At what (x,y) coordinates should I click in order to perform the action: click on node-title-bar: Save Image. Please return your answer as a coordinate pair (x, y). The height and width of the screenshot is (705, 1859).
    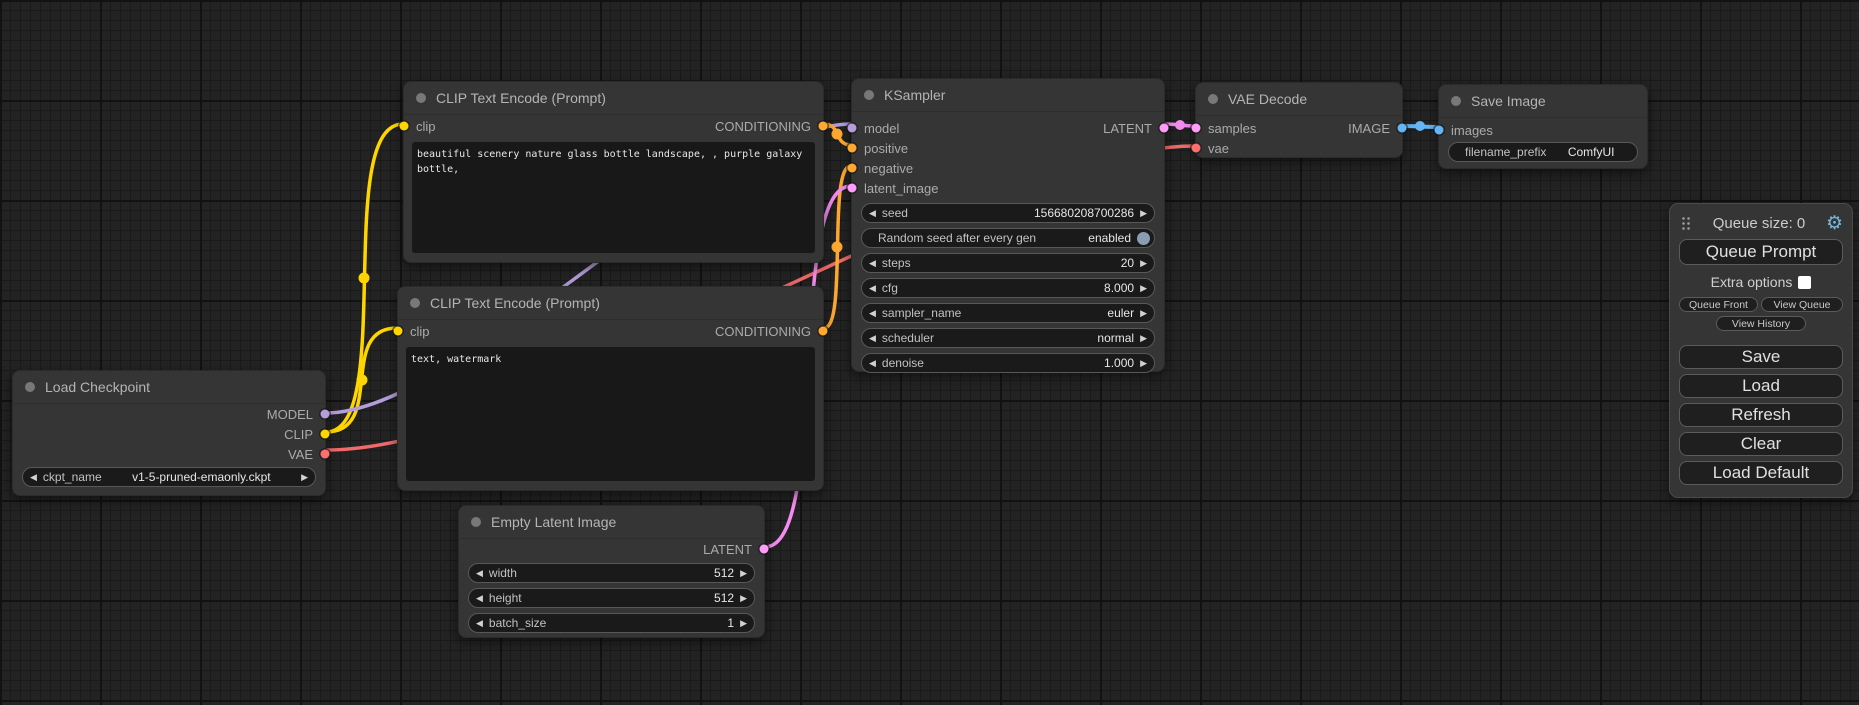
    Looking at the image, I should click on (1543, 101).